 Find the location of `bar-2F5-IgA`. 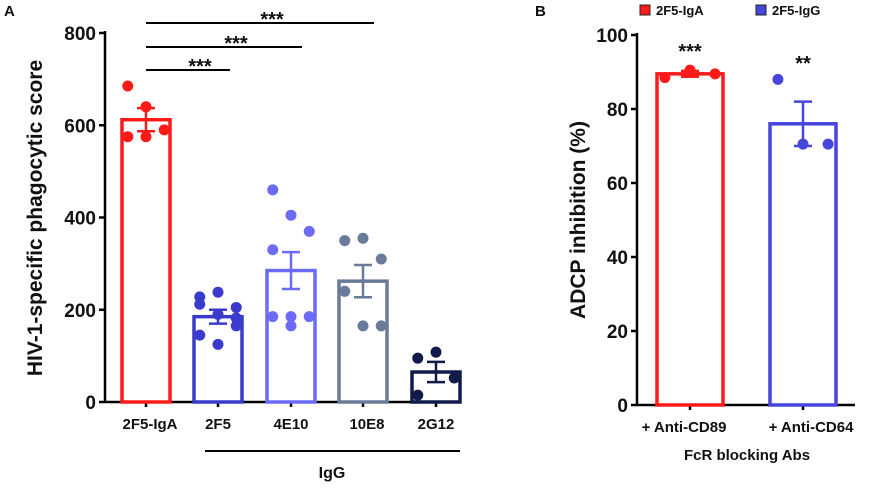

bar-2F5-IgA is located at coordinates (146, 260).